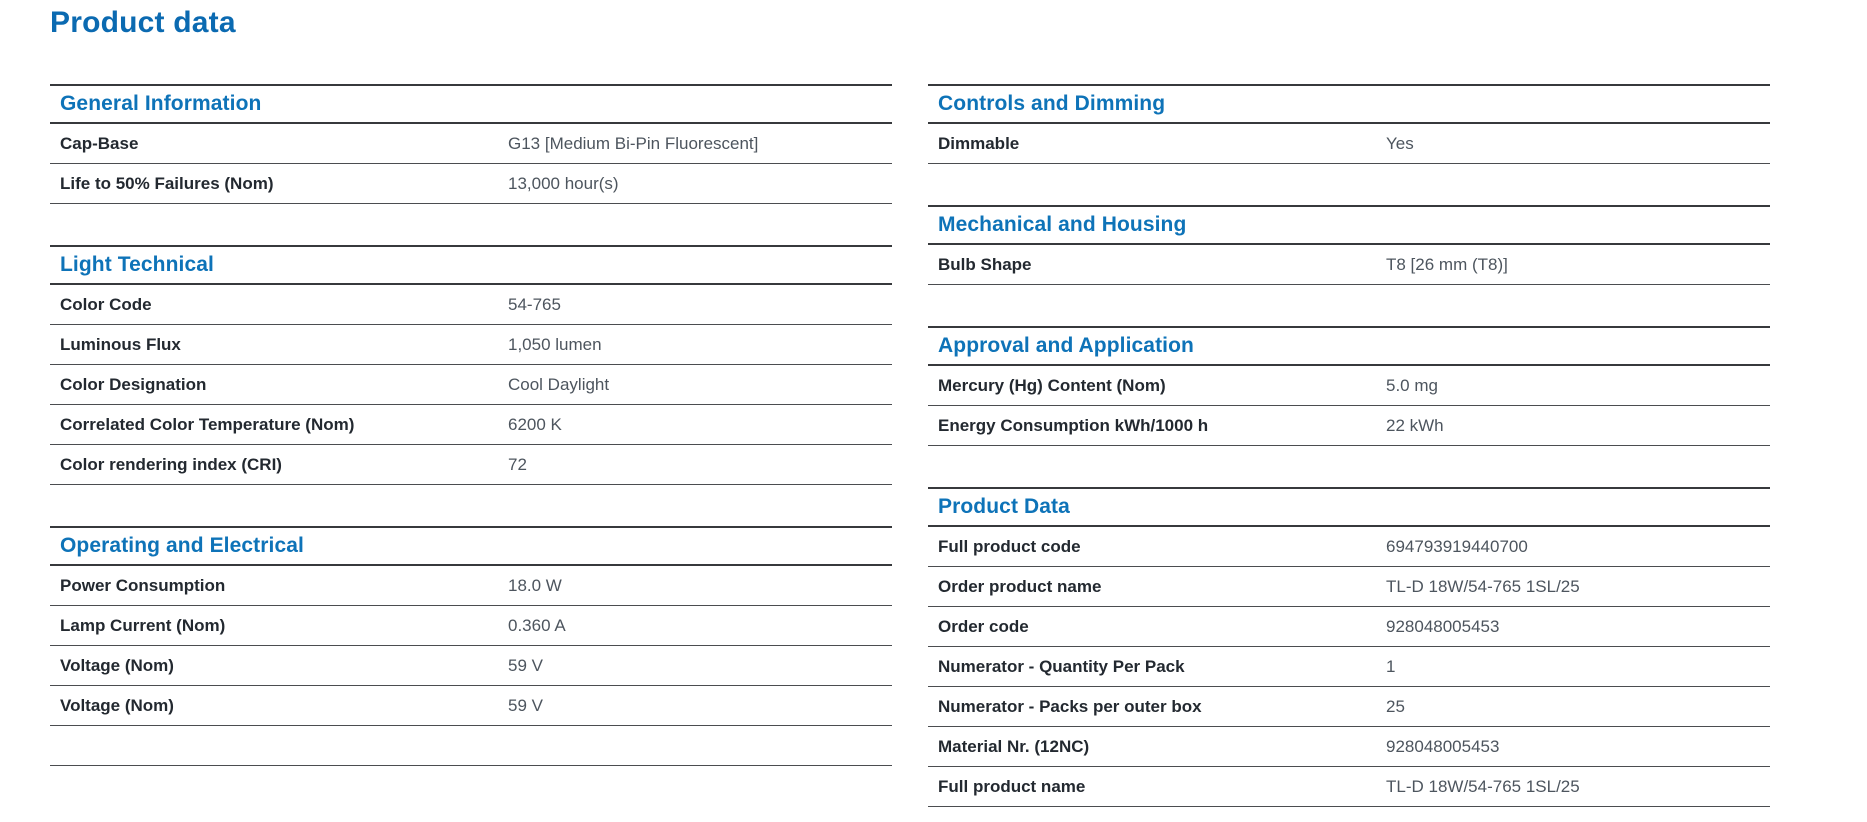 The width and height of the screenshot is (1867, 822). I want to click on row-label: Life to 50% Failures (Nom), so click(167, 183).